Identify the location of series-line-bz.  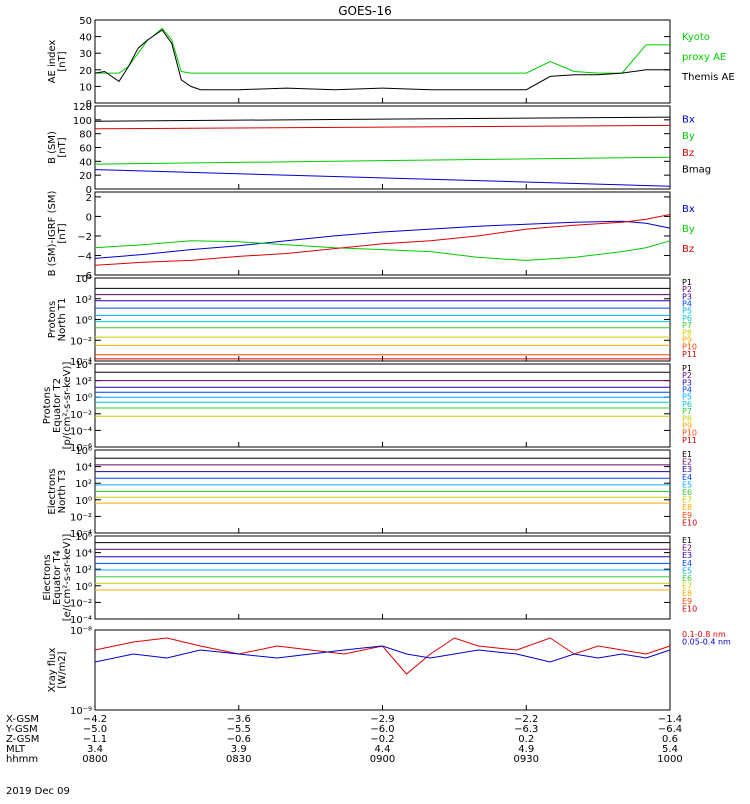
(382, 240).